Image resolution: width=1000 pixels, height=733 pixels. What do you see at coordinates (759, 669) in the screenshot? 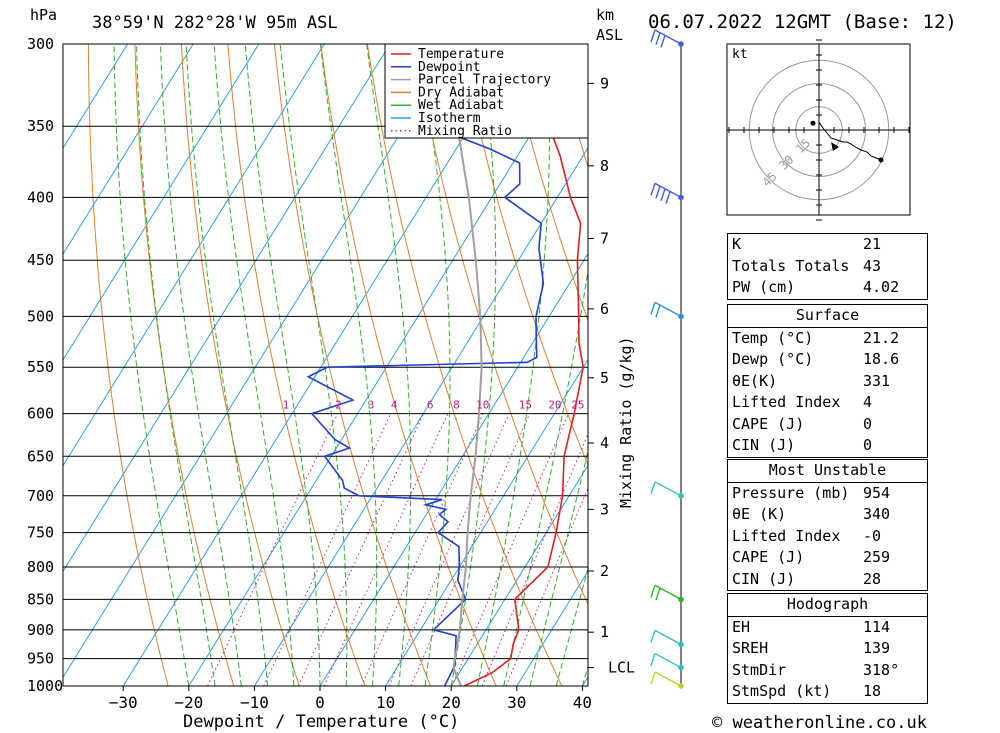
I see `table-row-label: StmDir` at bounding box center [759, 669].